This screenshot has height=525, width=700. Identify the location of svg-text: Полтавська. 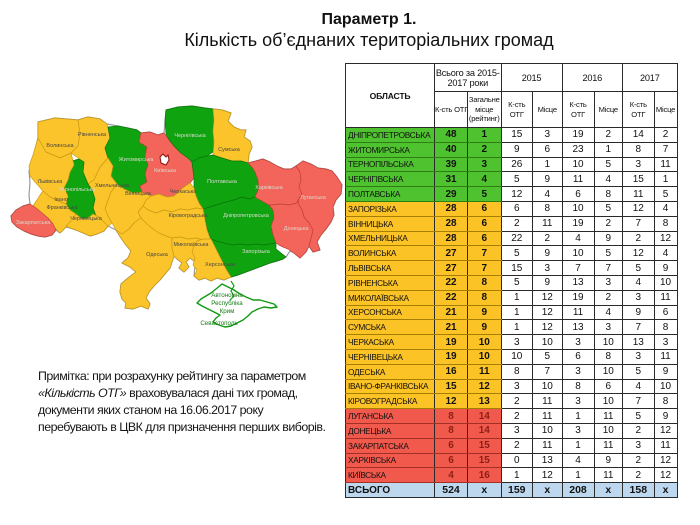
(222, 182).